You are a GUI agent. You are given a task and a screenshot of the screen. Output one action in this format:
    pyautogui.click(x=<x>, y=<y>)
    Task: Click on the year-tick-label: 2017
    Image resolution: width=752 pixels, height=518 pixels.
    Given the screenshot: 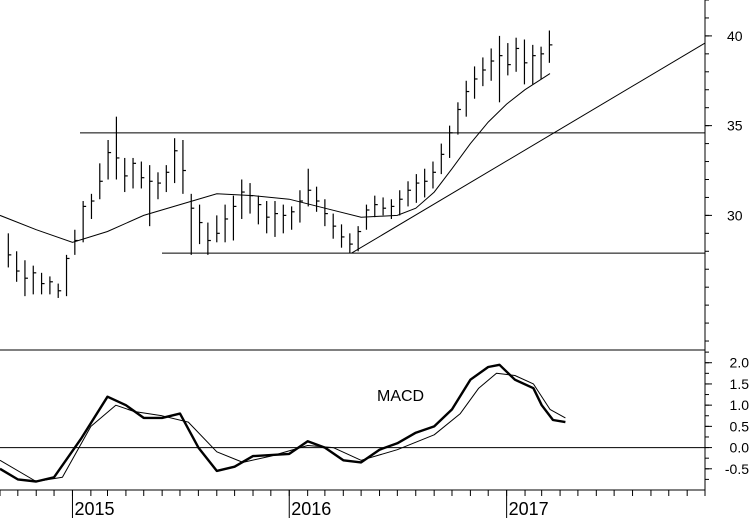 What is the action you would take?
    pyautogui.click(x=529, y=508)
    